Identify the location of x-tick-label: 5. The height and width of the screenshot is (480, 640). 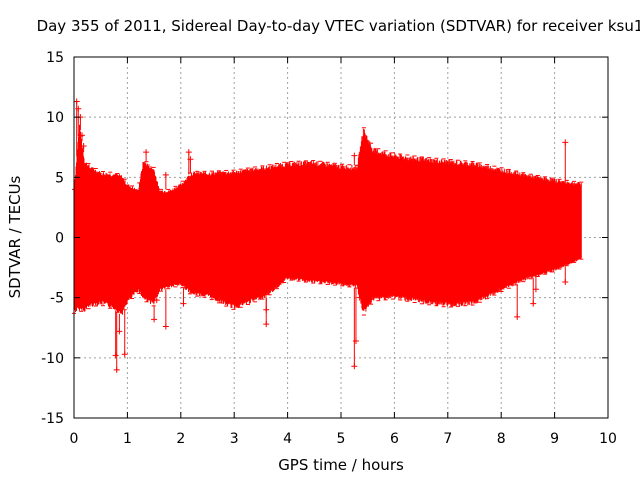
(341, 439).